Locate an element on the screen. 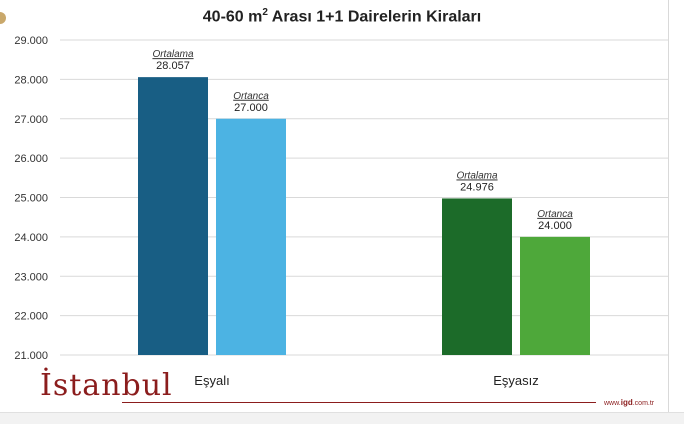 This screenshot has height=424, width=684. footer-divider is located at coordinates (359, 402).